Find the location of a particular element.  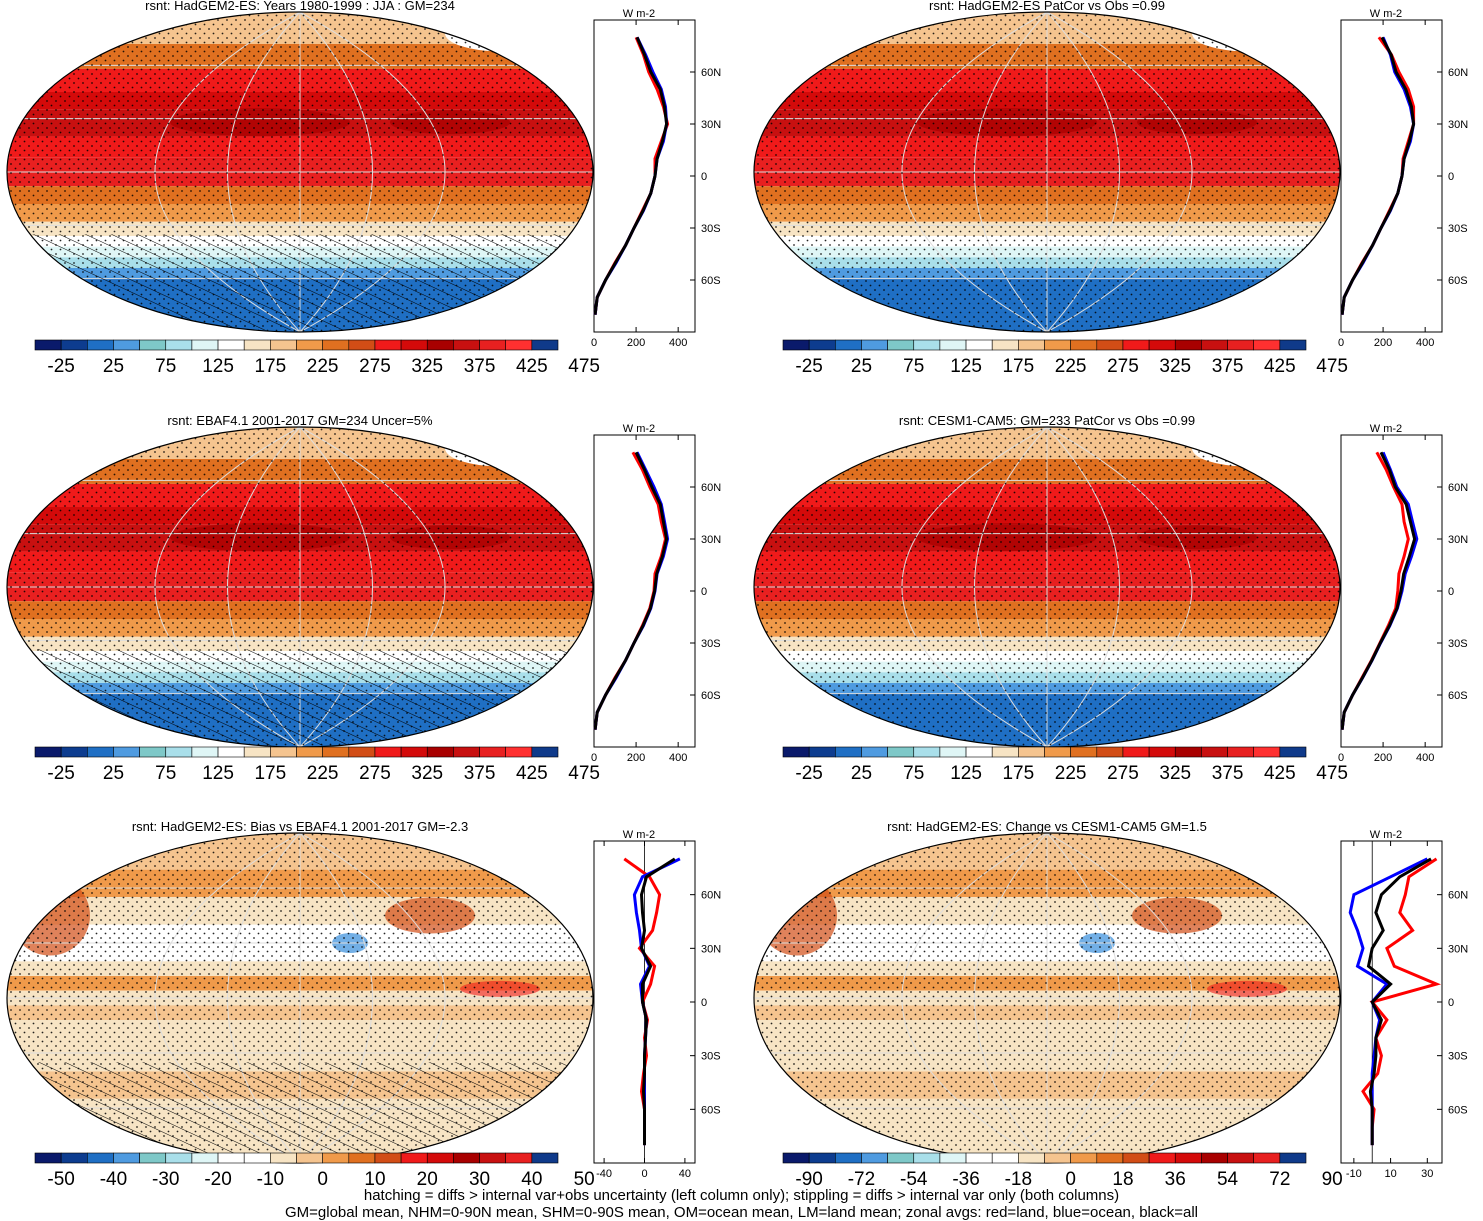

x-tick-label: 200 is located at coordinates (636, 343).